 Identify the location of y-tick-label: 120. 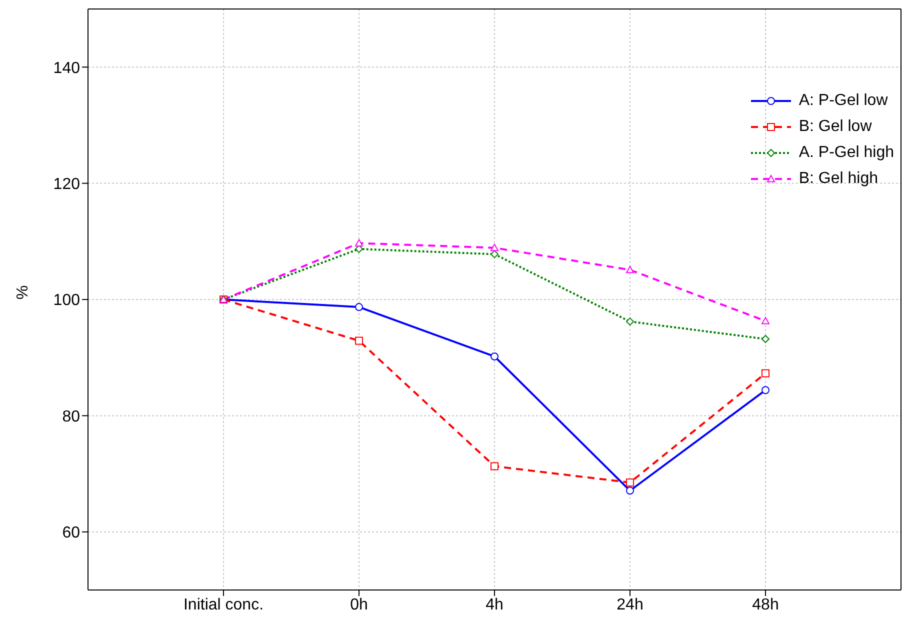
(66, 184).